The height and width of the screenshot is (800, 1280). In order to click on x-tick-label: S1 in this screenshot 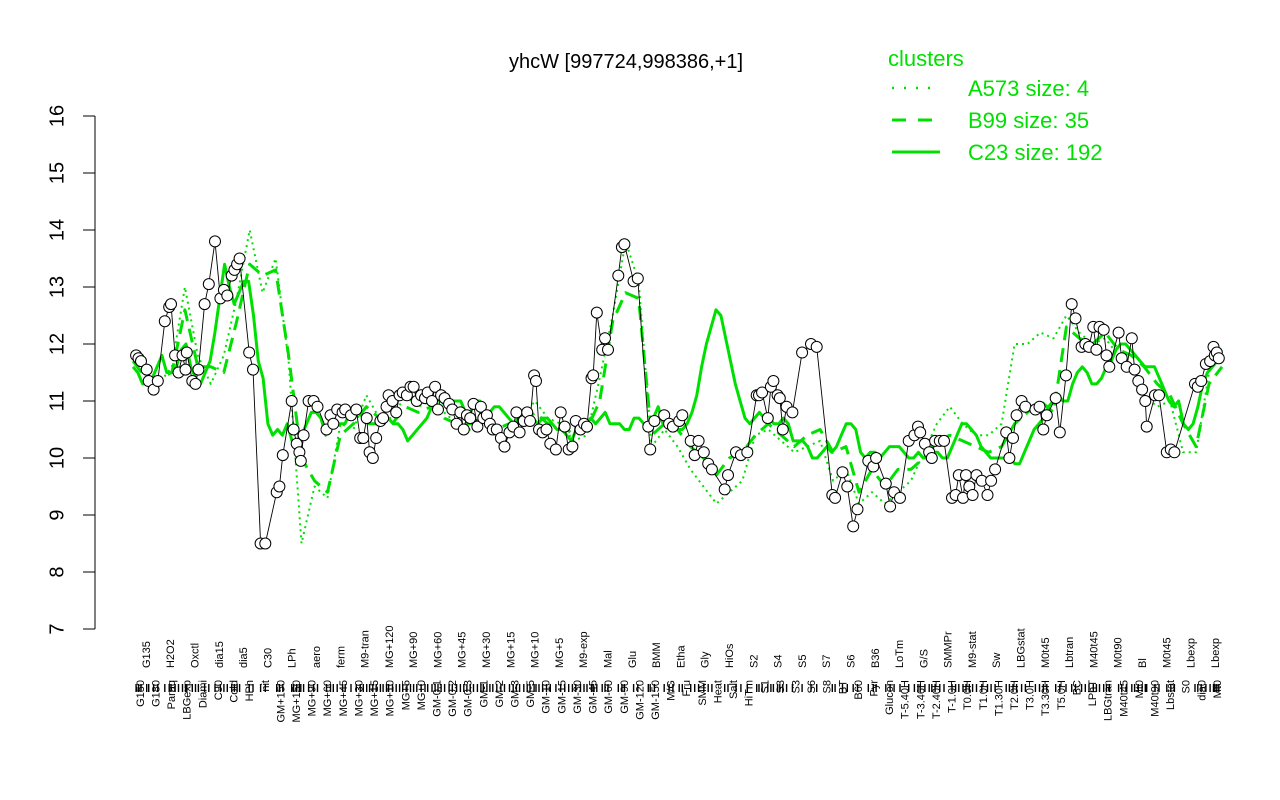, I will do `click(765, 686)`.